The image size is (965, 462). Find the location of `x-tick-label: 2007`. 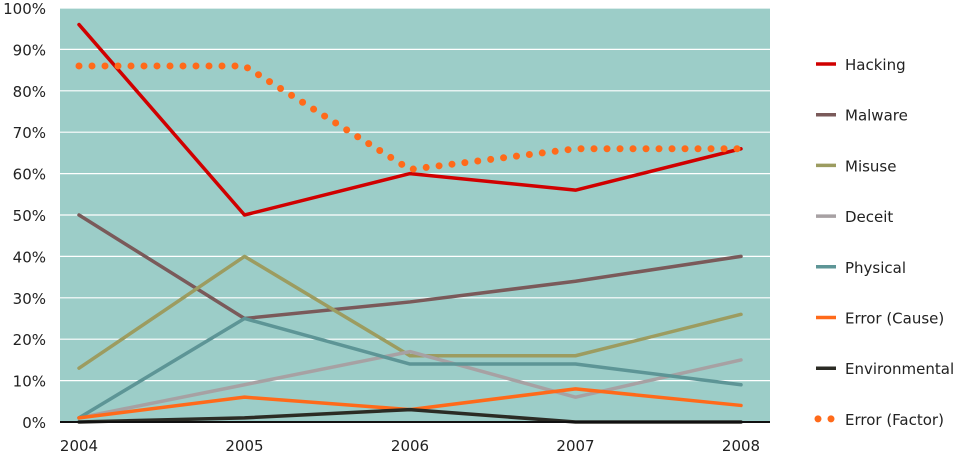

x-tick-label: 2007 is located at coordinates (575, 446).